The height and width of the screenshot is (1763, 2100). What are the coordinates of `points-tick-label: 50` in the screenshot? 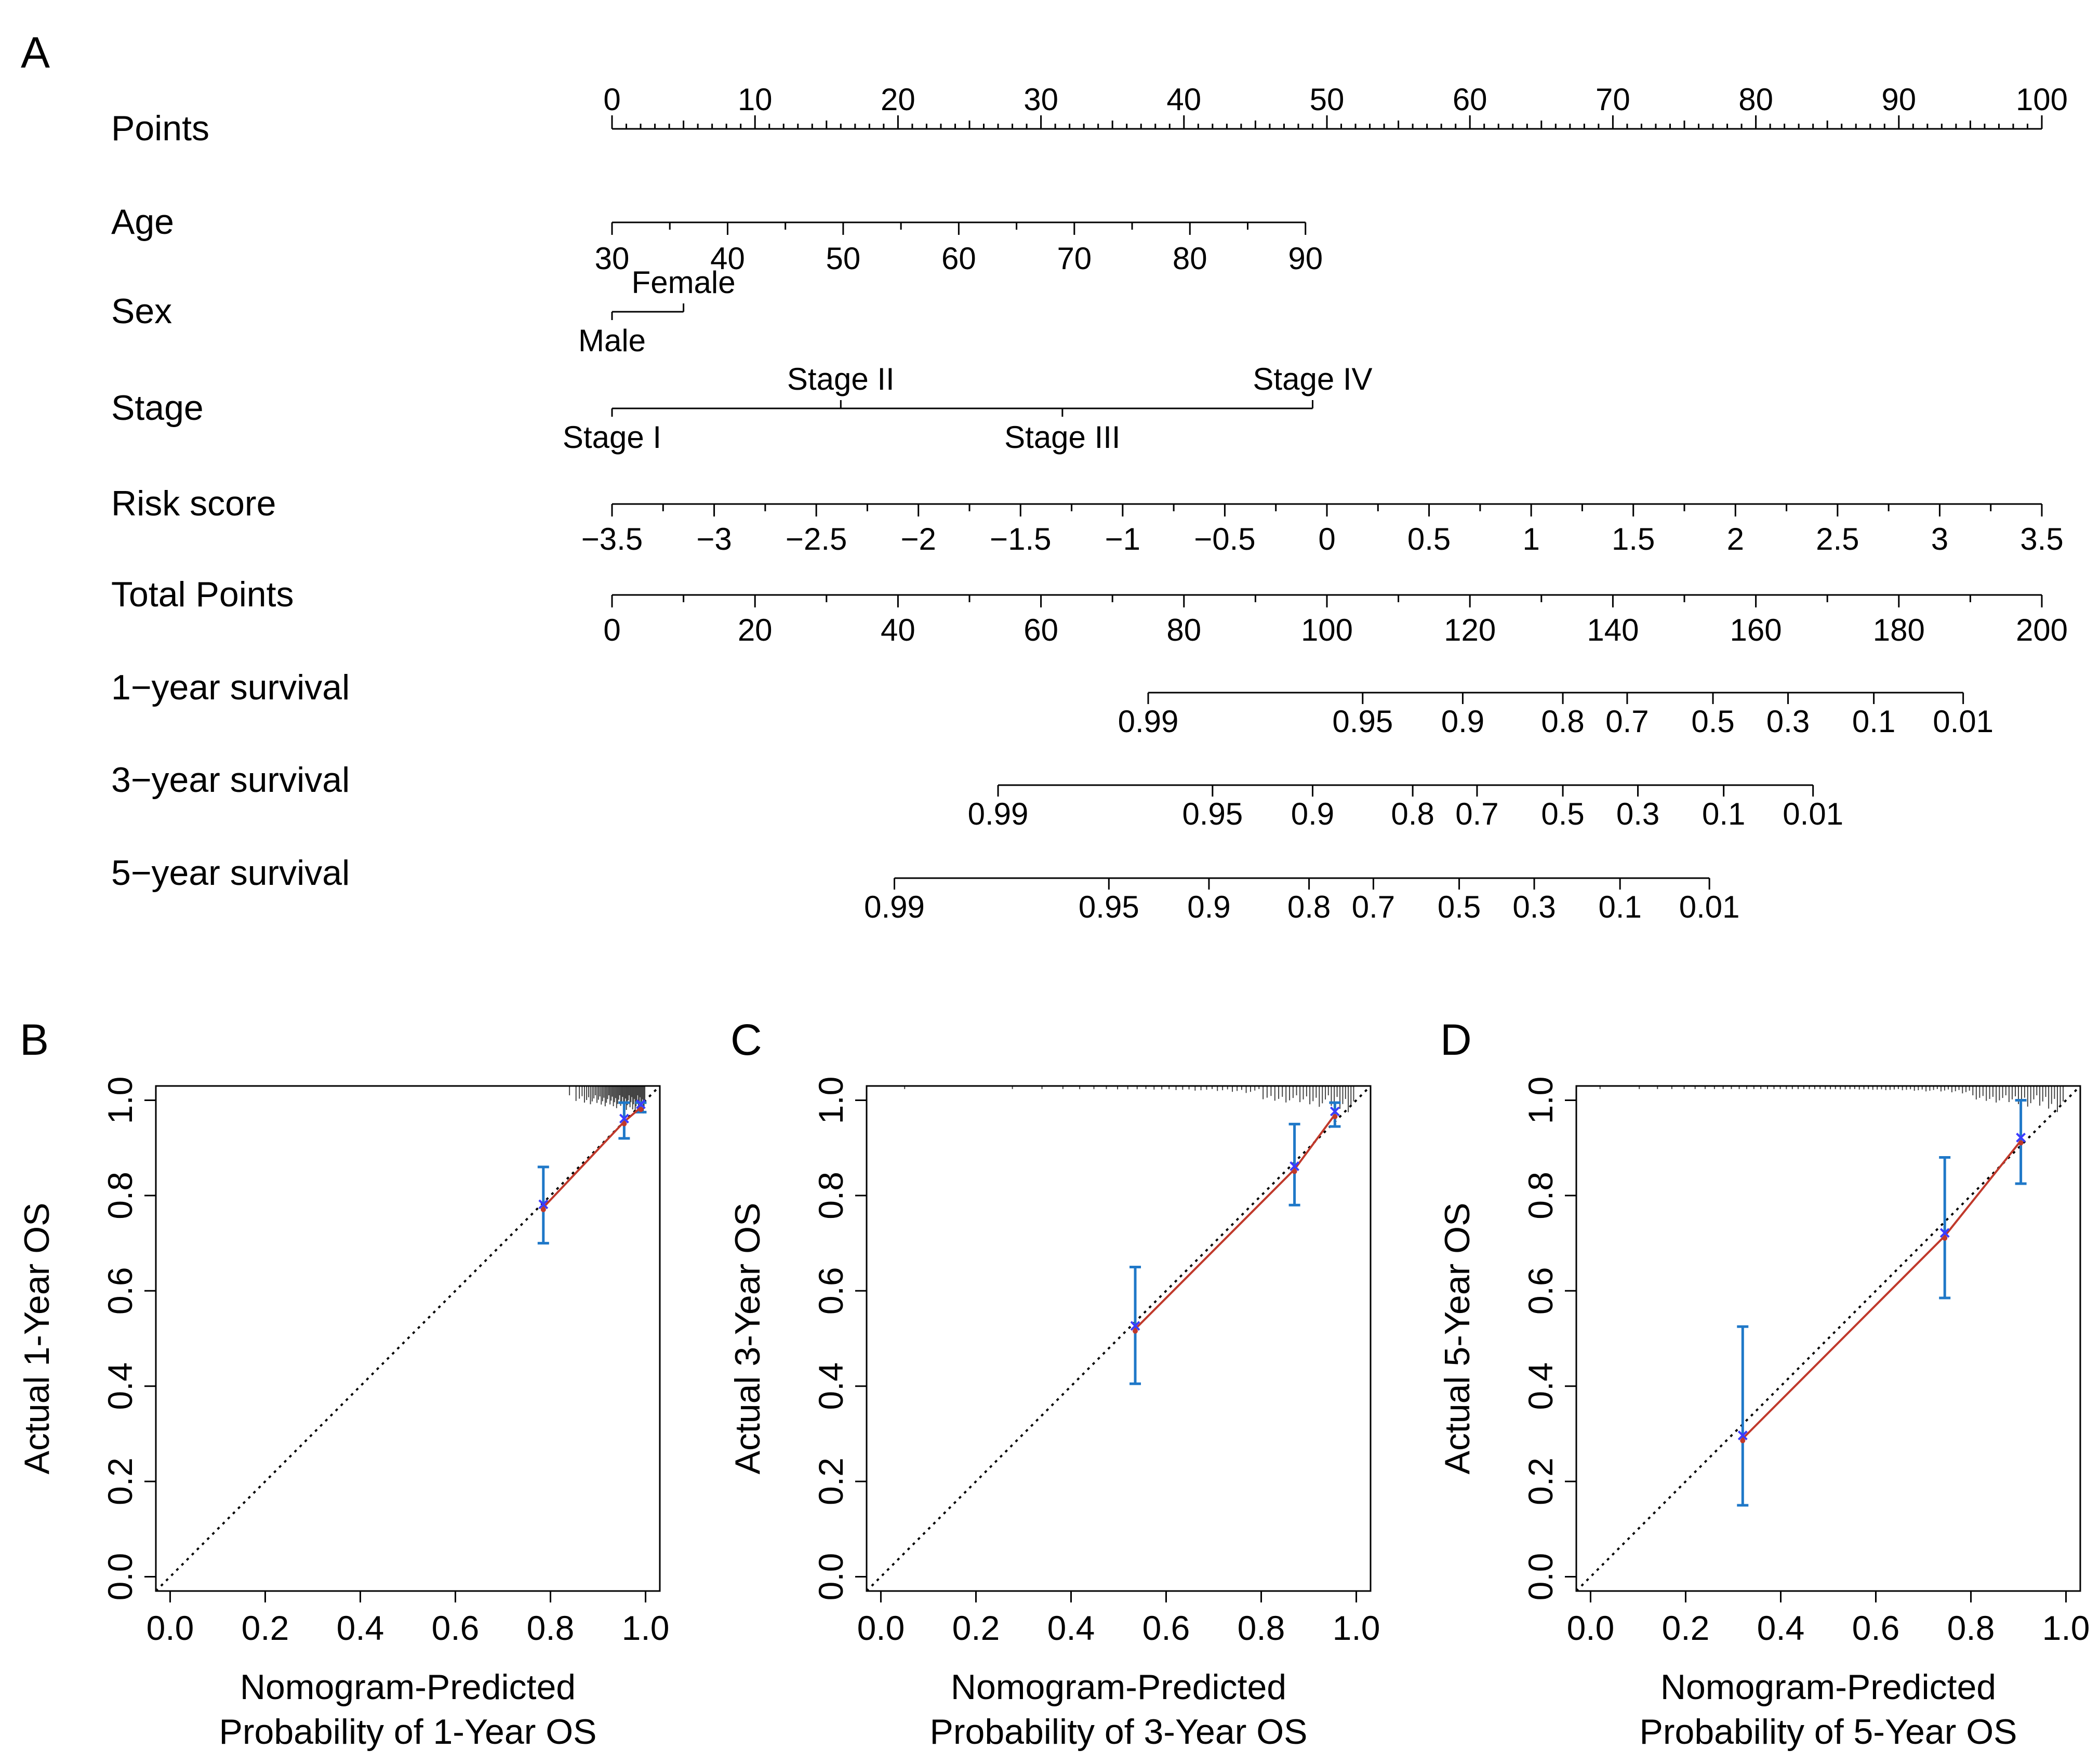 It's located at (1327, 99).